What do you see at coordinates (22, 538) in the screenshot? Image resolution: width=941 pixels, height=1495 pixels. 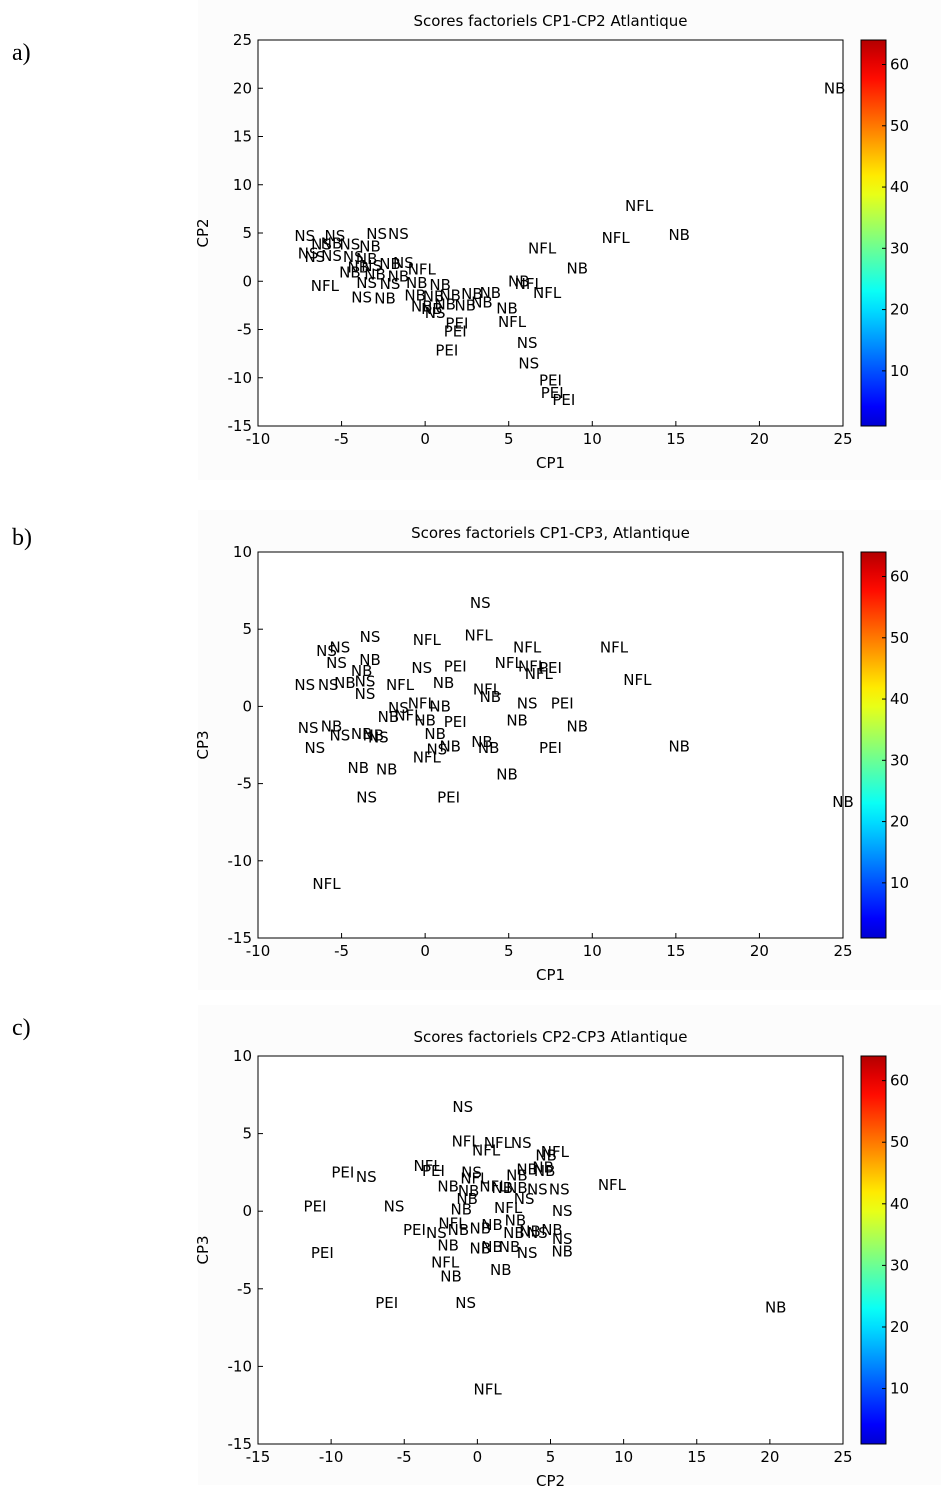 I see `panel-letter-b: b)` at bounding box center [22, 538].